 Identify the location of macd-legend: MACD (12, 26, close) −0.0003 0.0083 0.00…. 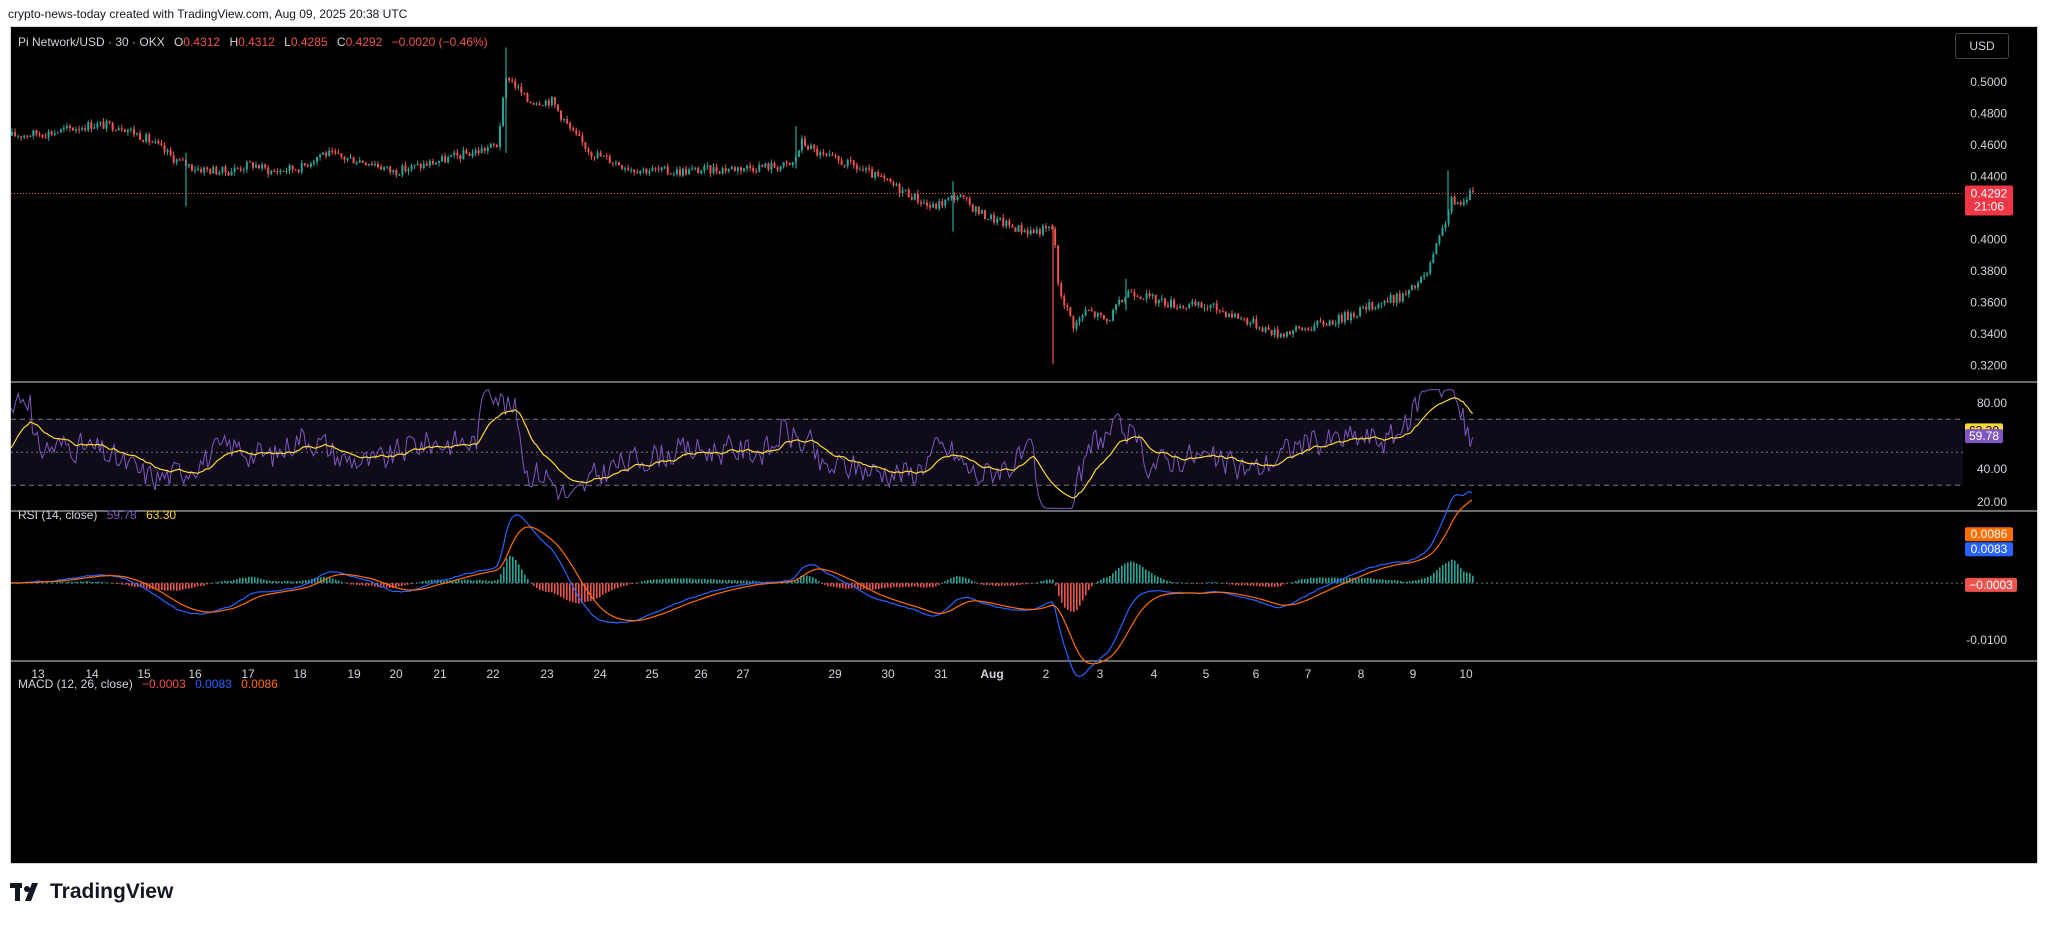
(148, 684).